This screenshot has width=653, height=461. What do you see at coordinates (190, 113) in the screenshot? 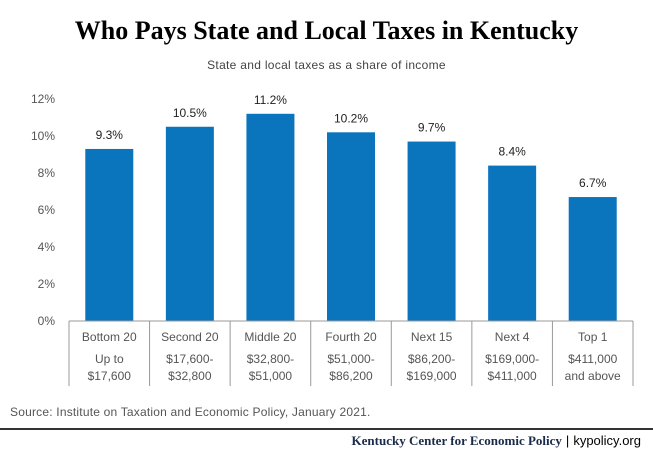
I see `data-label: 10.5%` at bounding box center [190, 113].